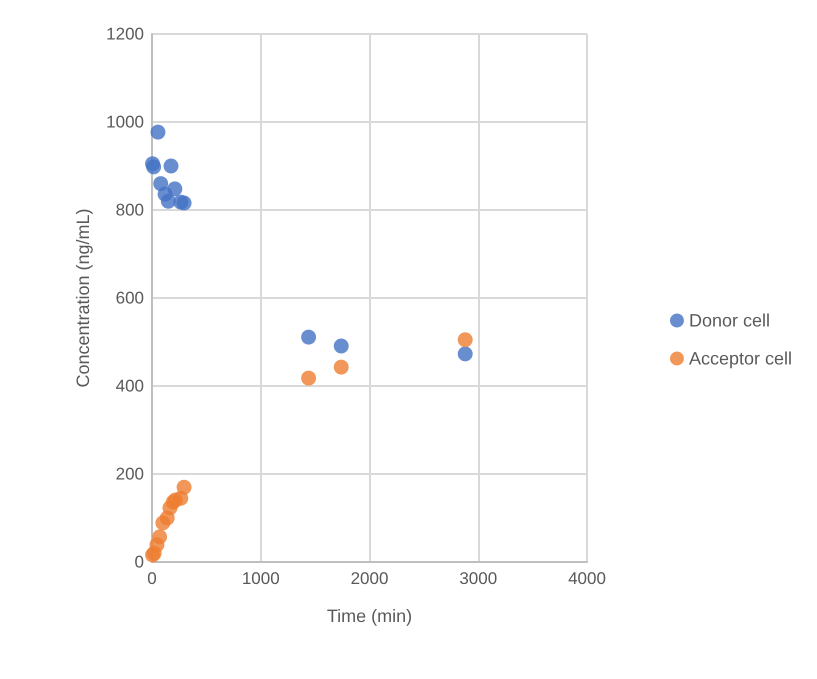 This screenshot has height=679, width=817. Describe the element at coordinates (130, 474) in the screenshot. I see `y-tick-label: 200` at that location.